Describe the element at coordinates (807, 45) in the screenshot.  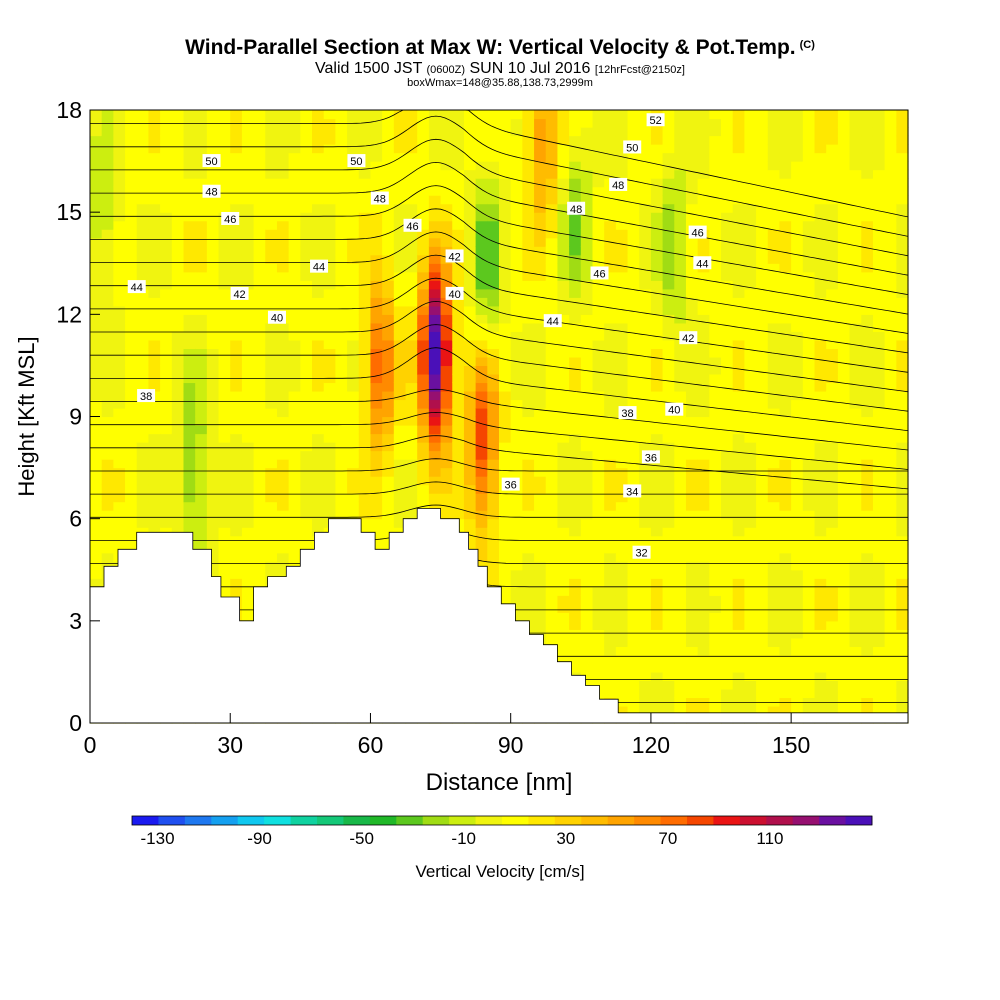
I see `copyright-mark: (C)` at that location.